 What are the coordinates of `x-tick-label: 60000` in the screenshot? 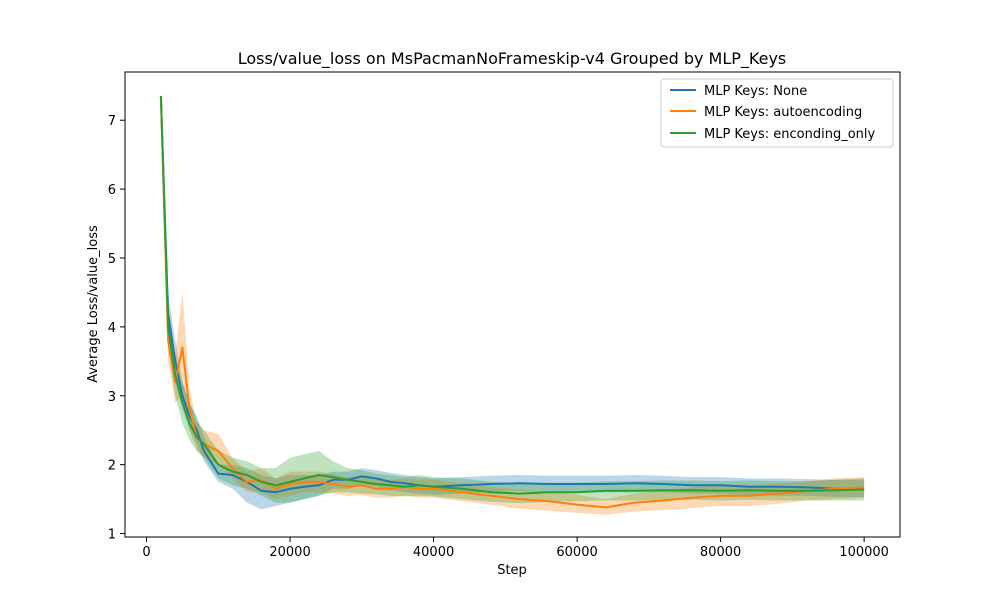 It's located at (576, 552).